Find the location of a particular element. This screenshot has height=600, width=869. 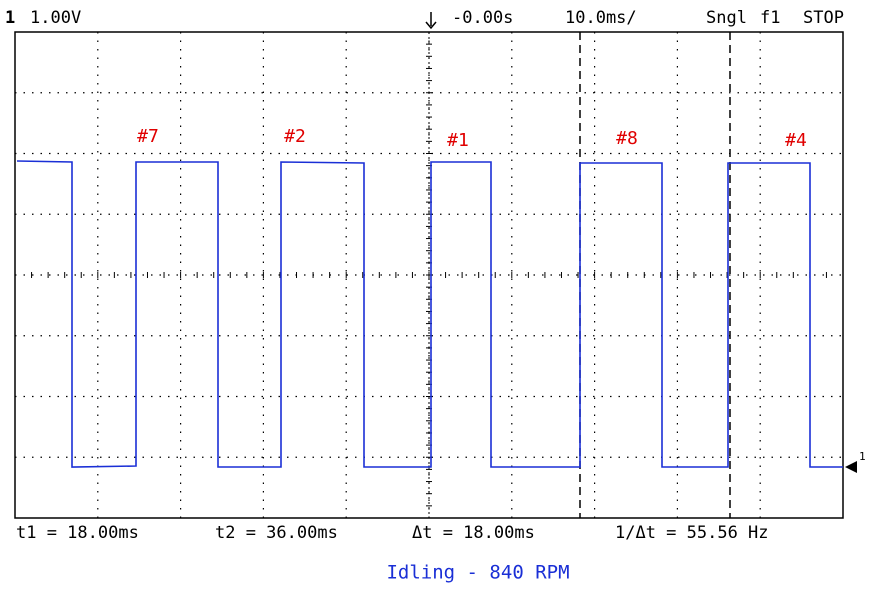

measurement: 1/Δt = 55.56 Hz is located at coordinates (692, 533).